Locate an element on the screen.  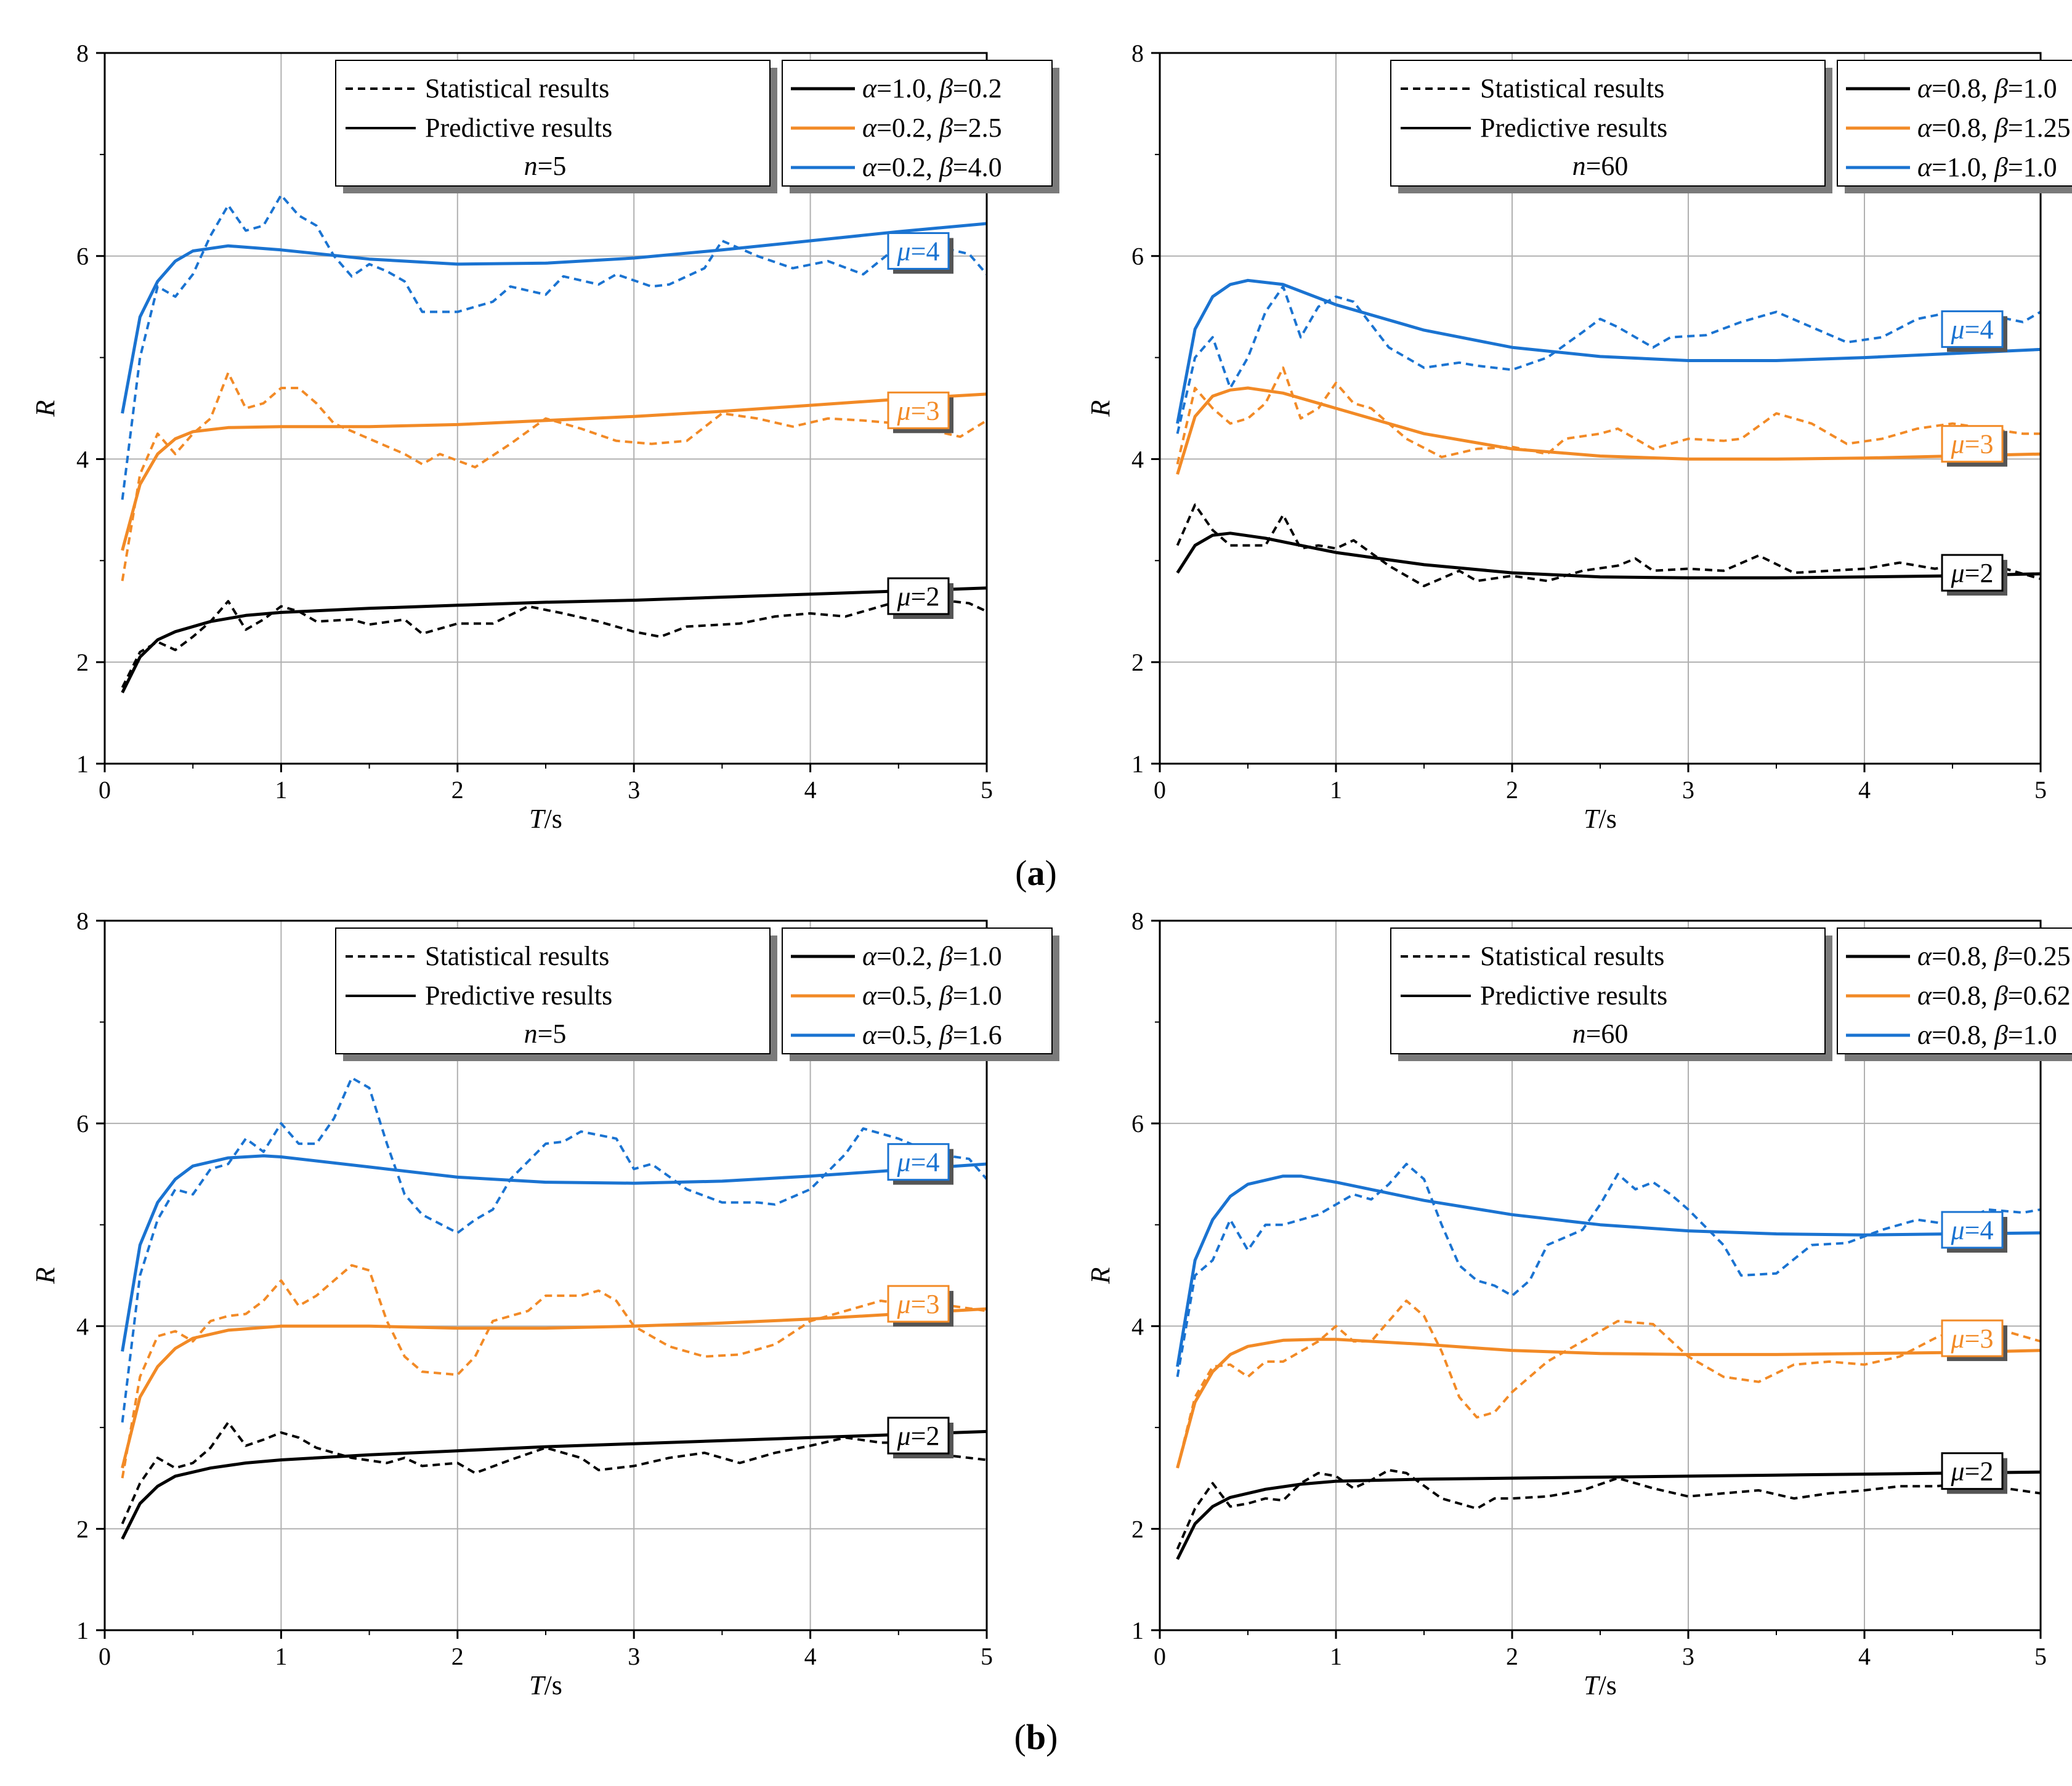
alpha-value: =0.2, is located at coordinates (907, 956).